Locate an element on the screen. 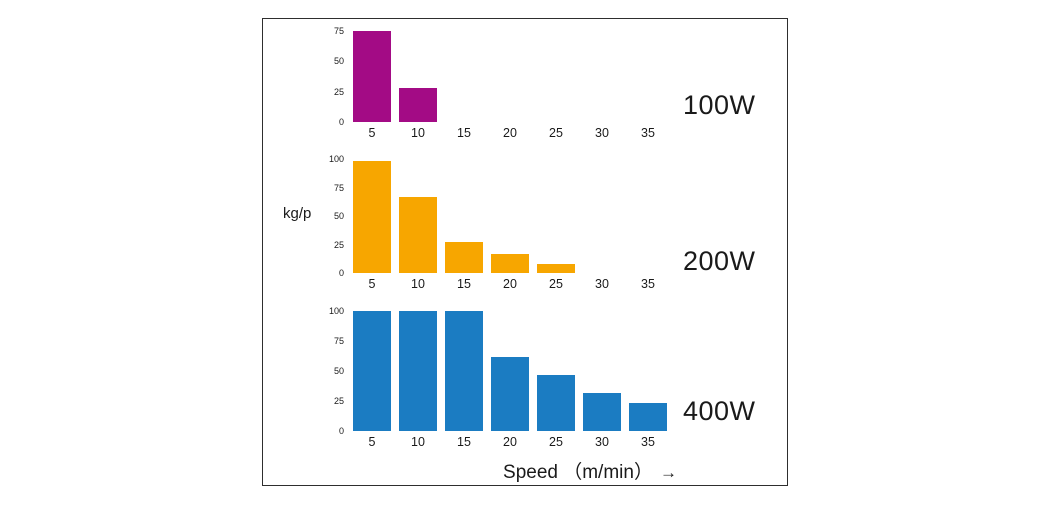 Image resolution: width=1050 pixels, height=506 pixels. y-tick-label-100w-50: 50 is located at coordinates (338, 61).